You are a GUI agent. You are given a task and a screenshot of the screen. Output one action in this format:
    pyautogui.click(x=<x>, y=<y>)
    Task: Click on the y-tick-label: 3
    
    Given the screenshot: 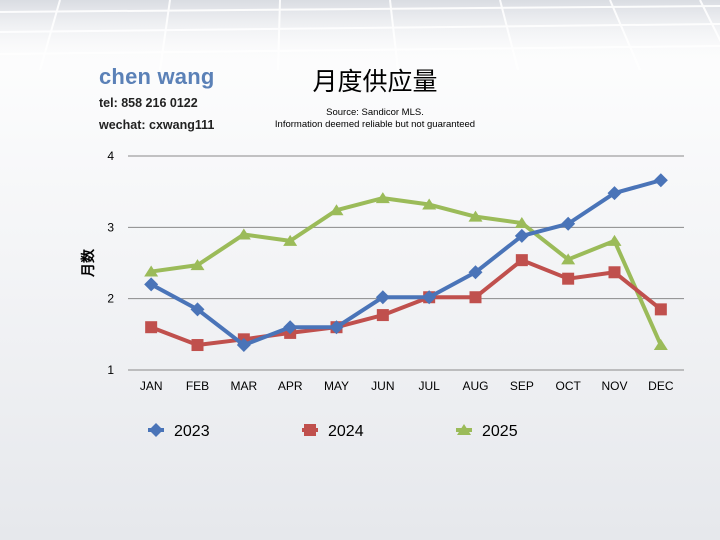 What is the action you would take?
    pyautogui.click(x=110, y=227)
    